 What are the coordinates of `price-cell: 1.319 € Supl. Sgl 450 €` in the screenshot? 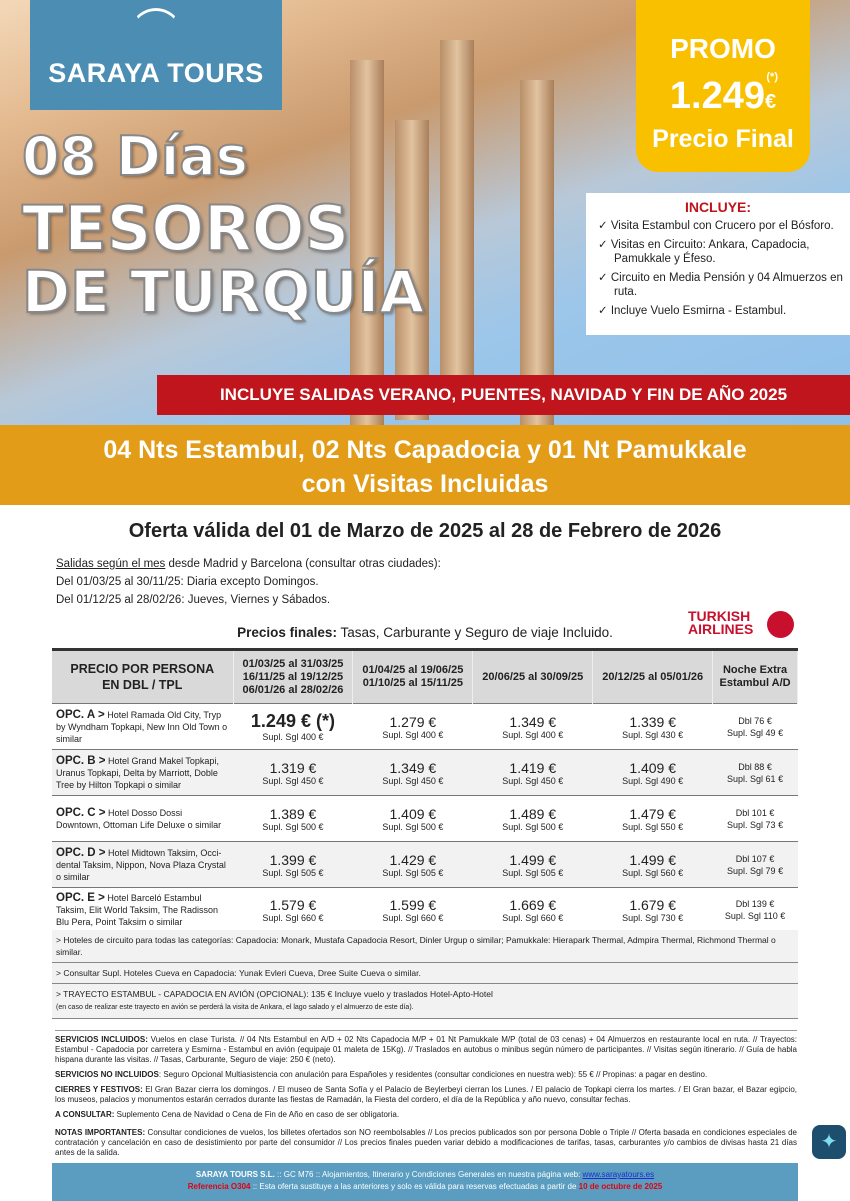 It's located at (293, 772).